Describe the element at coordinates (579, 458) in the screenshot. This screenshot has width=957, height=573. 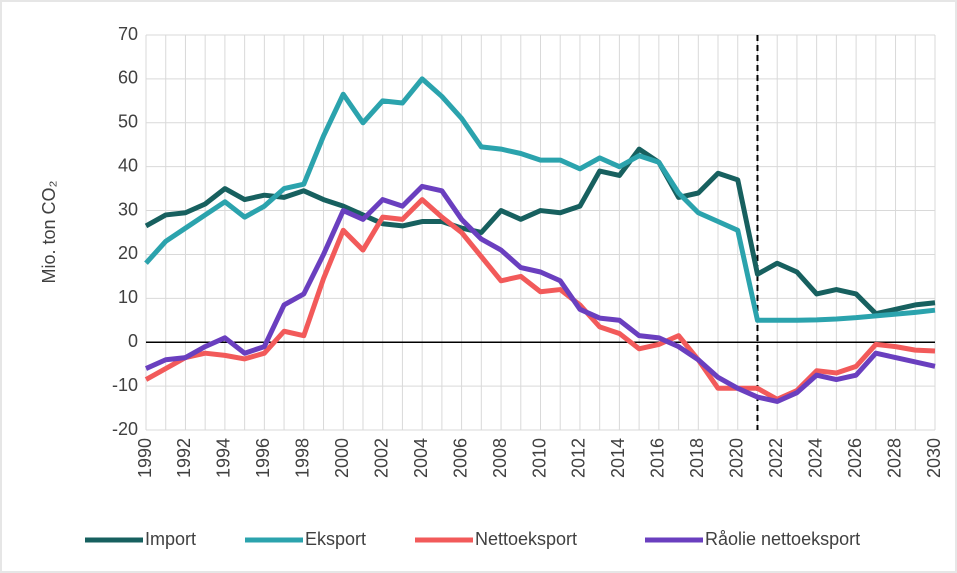
I see `x-tick-label: 2012` at that location.